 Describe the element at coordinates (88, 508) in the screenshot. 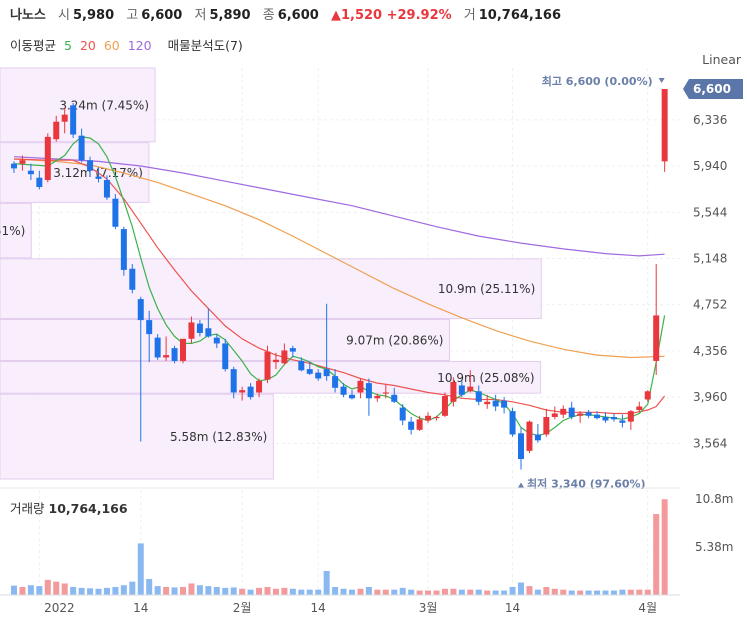

I see `volume-panel-value: 10,764,166` at that location.